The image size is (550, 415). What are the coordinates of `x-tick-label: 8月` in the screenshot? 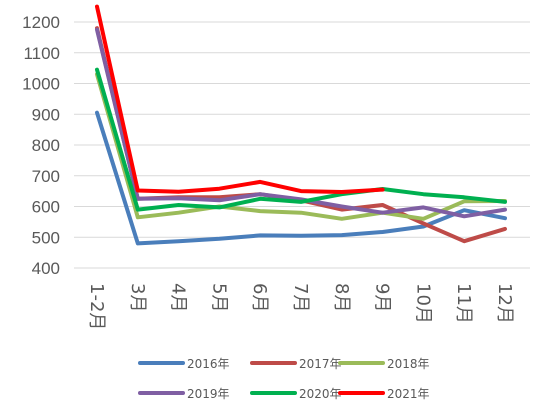 It's located at (341, 297).